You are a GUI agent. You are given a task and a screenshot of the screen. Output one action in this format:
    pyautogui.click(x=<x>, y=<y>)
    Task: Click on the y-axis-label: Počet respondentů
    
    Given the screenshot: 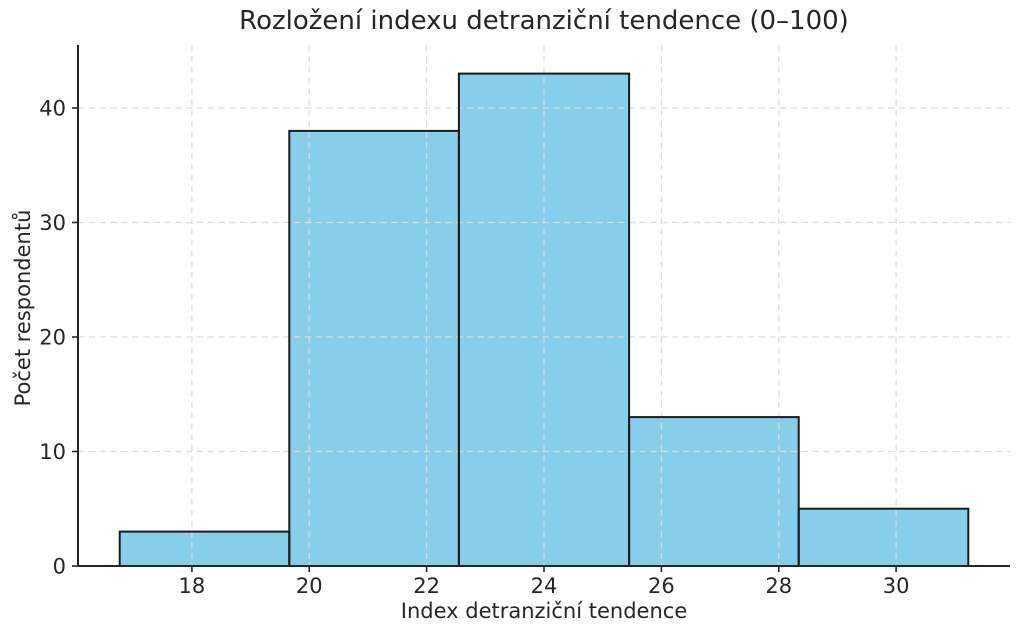 What is the action you would take?
    pyautogui.click(x=23, y=308)
    